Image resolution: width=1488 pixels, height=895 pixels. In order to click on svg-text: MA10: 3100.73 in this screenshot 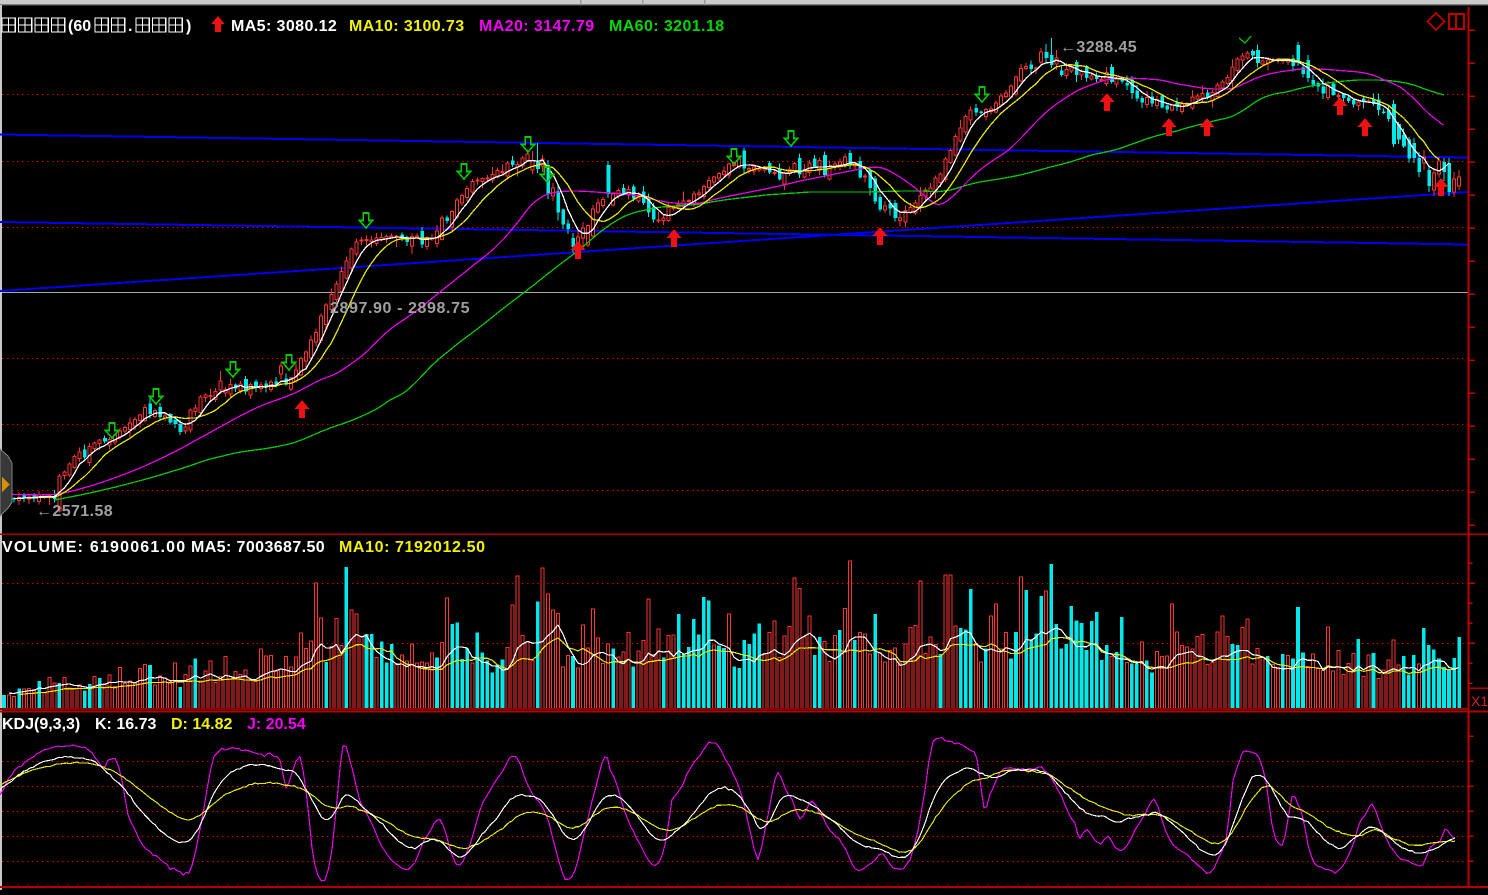, I will do `click(407, 26)`.